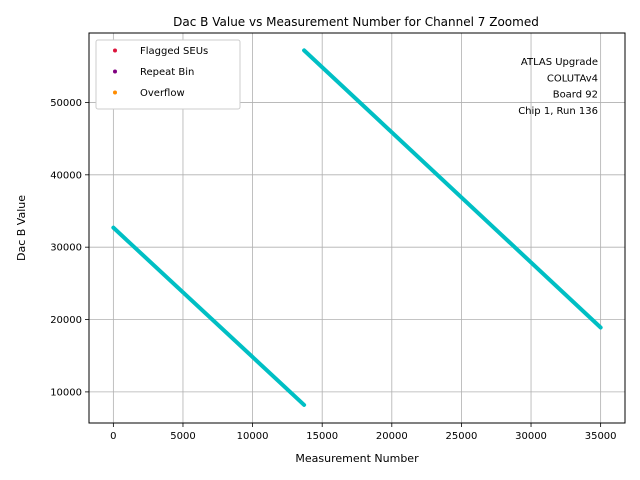 This screenshot has height=480, width=640. Describe the element at coordinates (462, 436) in the screenshot. I see `x-tick-label: 25000` at that location.